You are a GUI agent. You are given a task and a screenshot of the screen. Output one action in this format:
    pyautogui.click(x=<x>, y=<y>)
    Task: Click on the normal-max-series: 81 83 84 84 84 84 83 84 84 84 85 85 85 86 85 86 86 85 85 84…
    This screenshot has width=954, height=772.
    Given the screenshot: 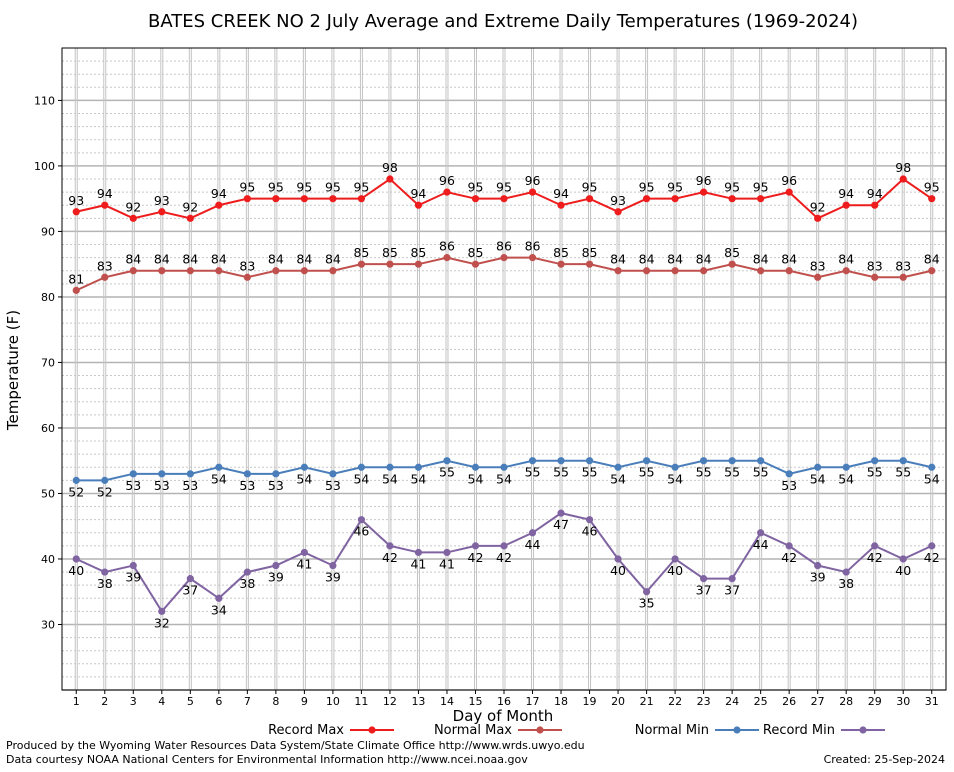 What is the action you would take?
    pyautogui.click(x=504, y=266)
    